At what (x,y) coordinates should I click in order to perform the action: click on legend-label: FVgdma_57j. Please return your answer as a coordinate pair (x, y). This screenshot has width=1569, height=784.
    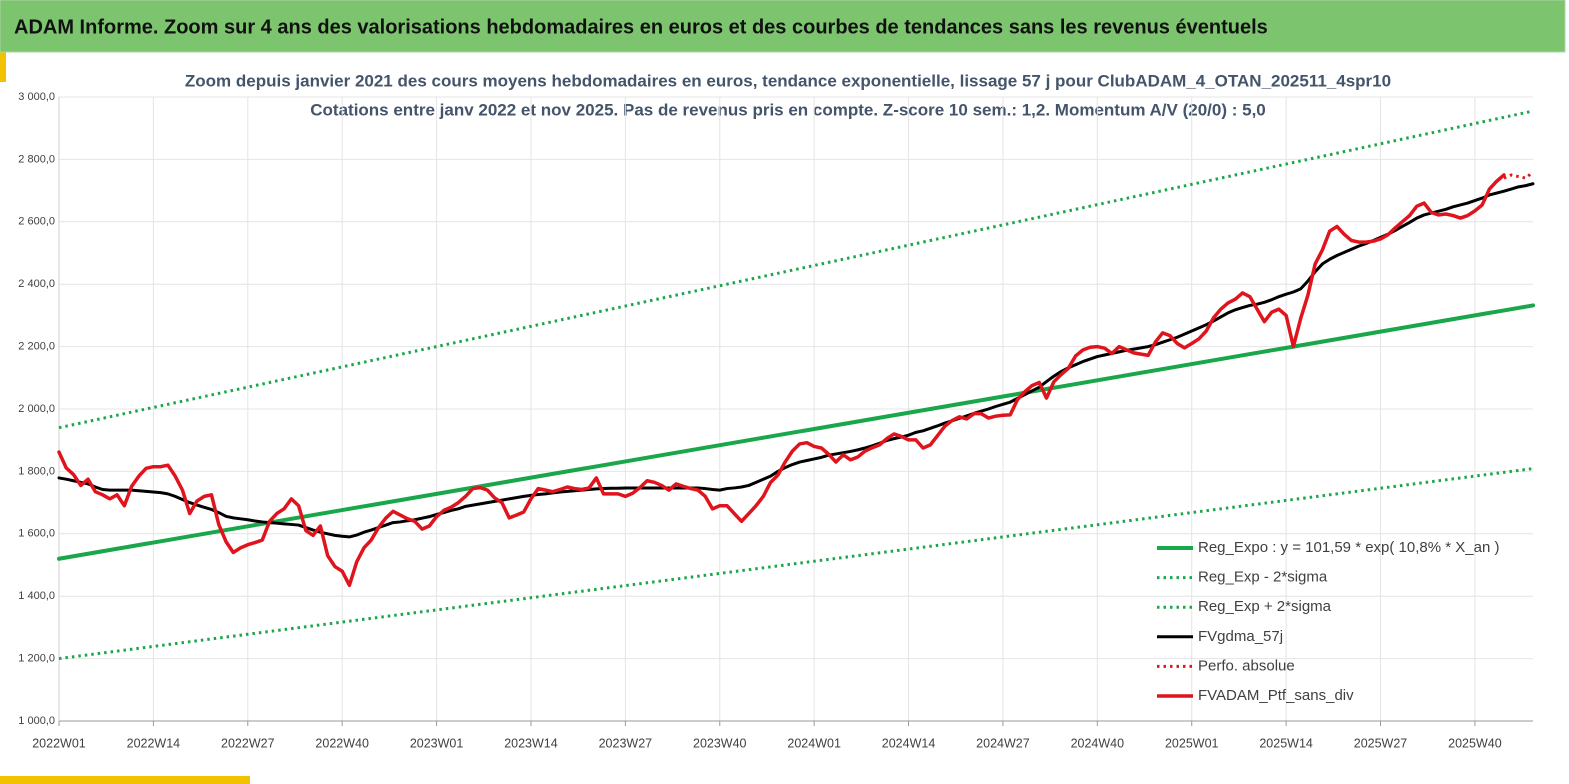
    Looking at the image, I should click on (1240, 636).